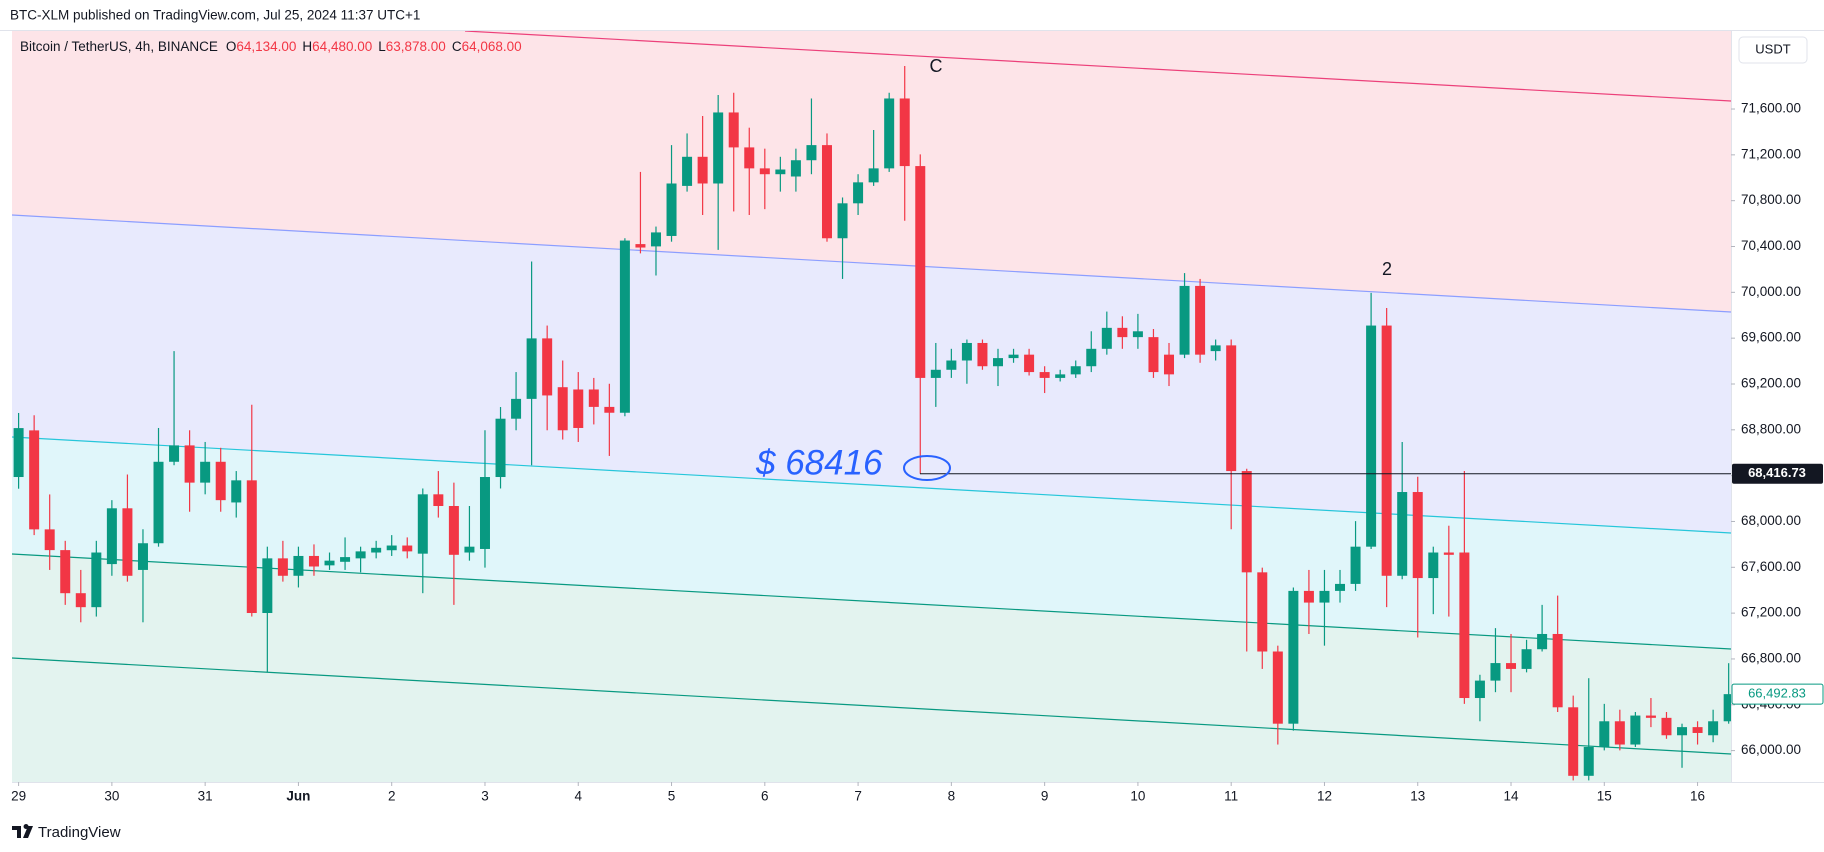 The image size is (1824, 852). Describe the element at coordinates (1771, 199) in the screenshot. I see `y-tick-label: 70,800.00` at that location.